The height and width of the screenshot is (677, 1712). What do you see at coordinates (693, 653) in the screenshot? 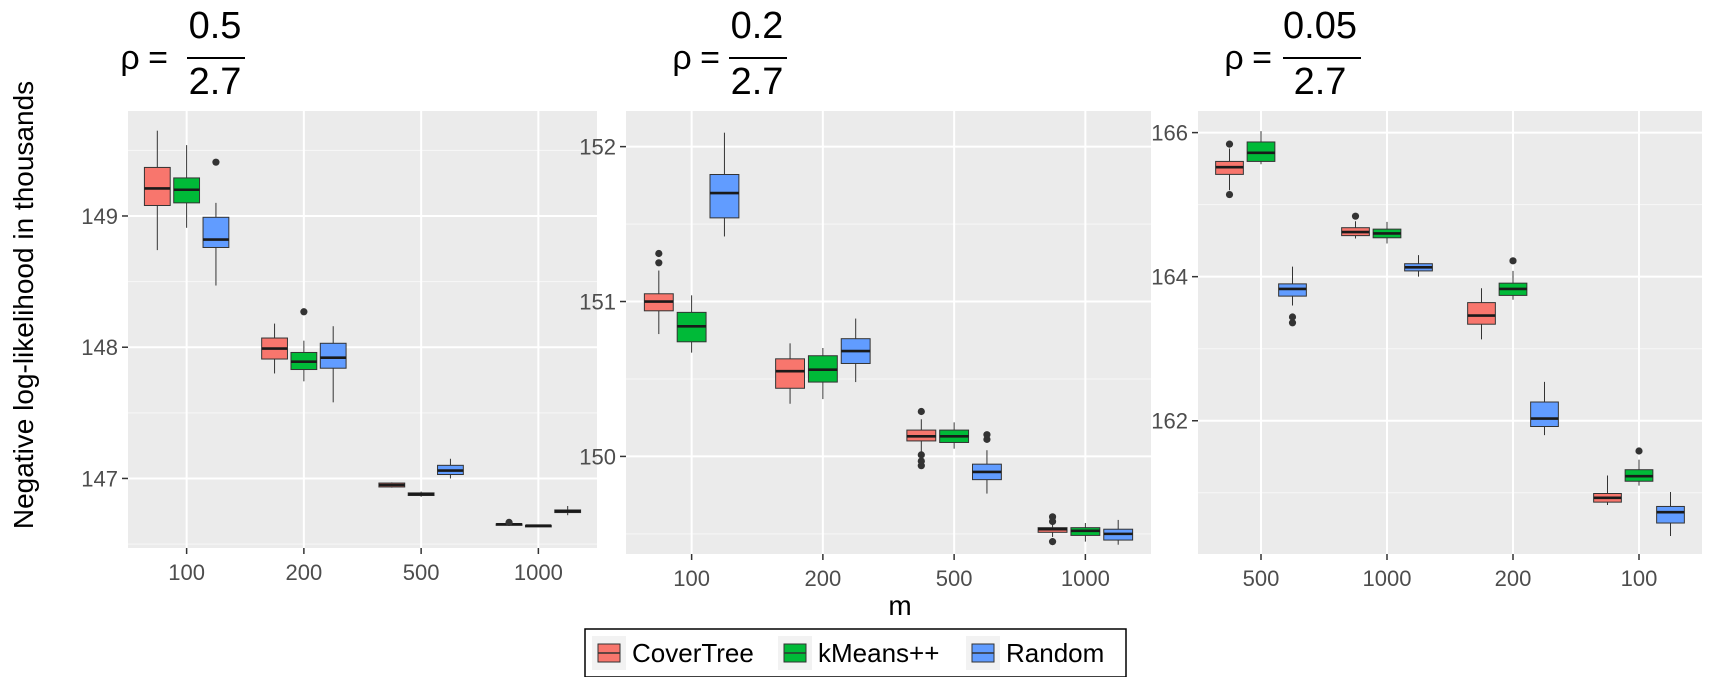
I see `legend-label-covertree: CoverTree` at bounding box center [693, 653].